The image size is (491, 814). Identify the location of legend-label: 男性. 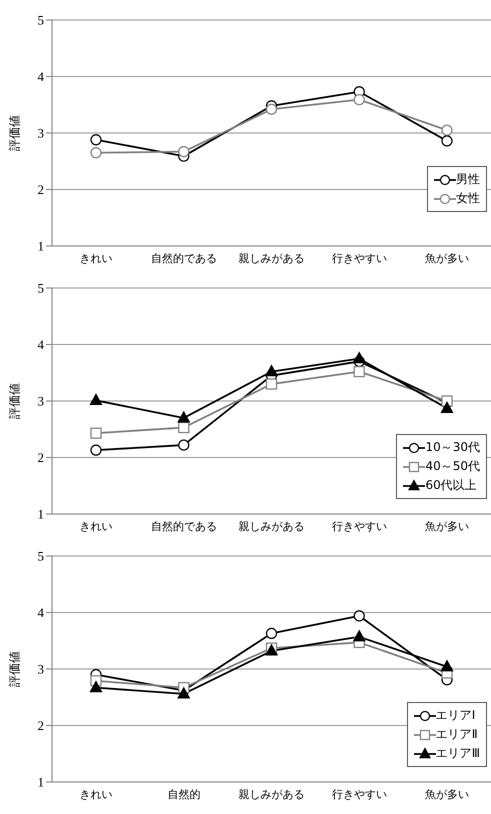
(468, 179).